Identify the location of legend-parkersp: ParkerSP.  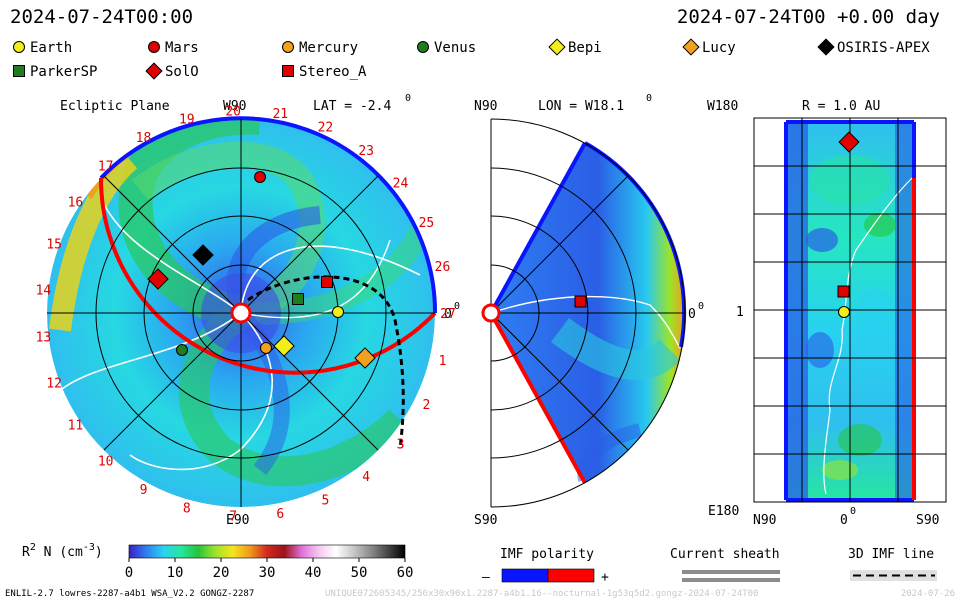
(63, 72).